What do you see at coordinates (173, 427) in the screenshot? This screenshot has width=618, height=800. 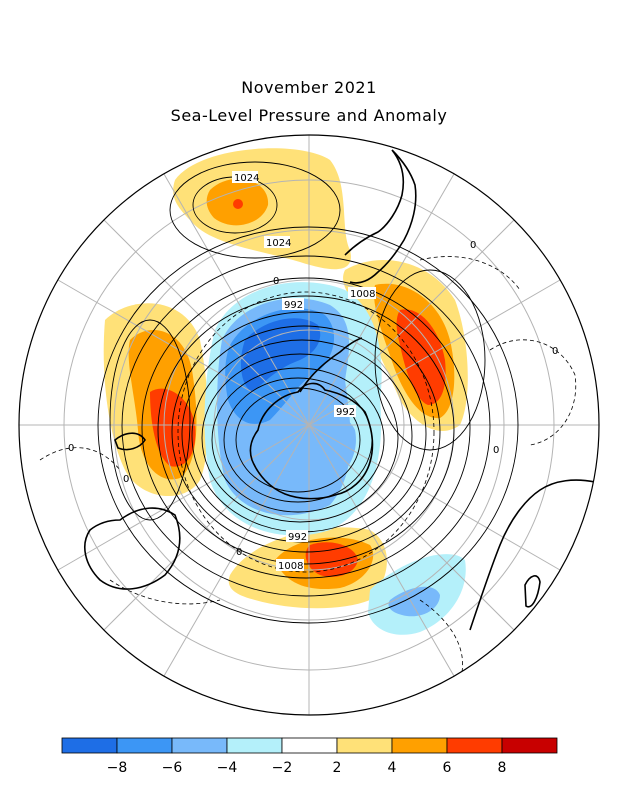 I see `positive-anomaly-west-peak` at bounding box center [173, 427].